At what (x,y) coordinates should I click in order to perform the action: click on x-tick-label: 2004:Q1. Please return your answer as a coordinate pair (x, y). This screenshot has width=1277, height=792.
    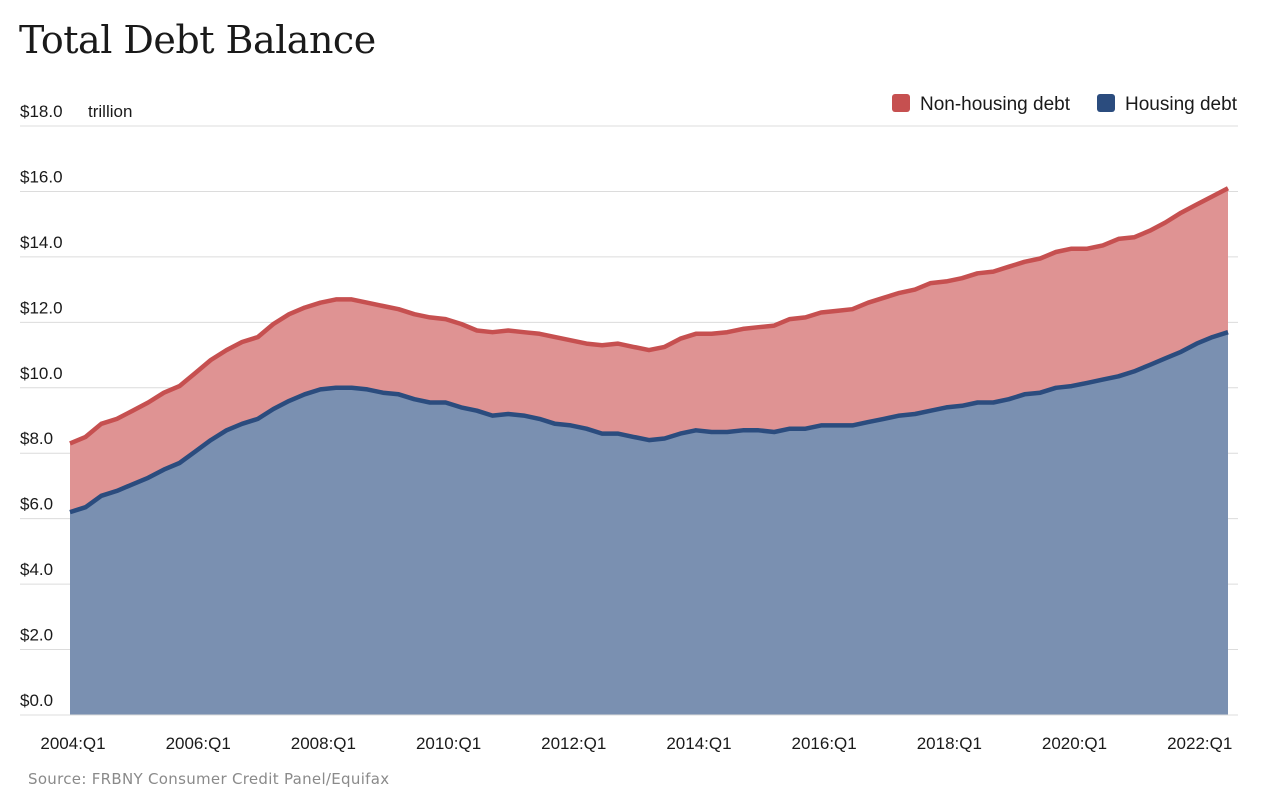
    Looking at the image, I should click on (72, 743).